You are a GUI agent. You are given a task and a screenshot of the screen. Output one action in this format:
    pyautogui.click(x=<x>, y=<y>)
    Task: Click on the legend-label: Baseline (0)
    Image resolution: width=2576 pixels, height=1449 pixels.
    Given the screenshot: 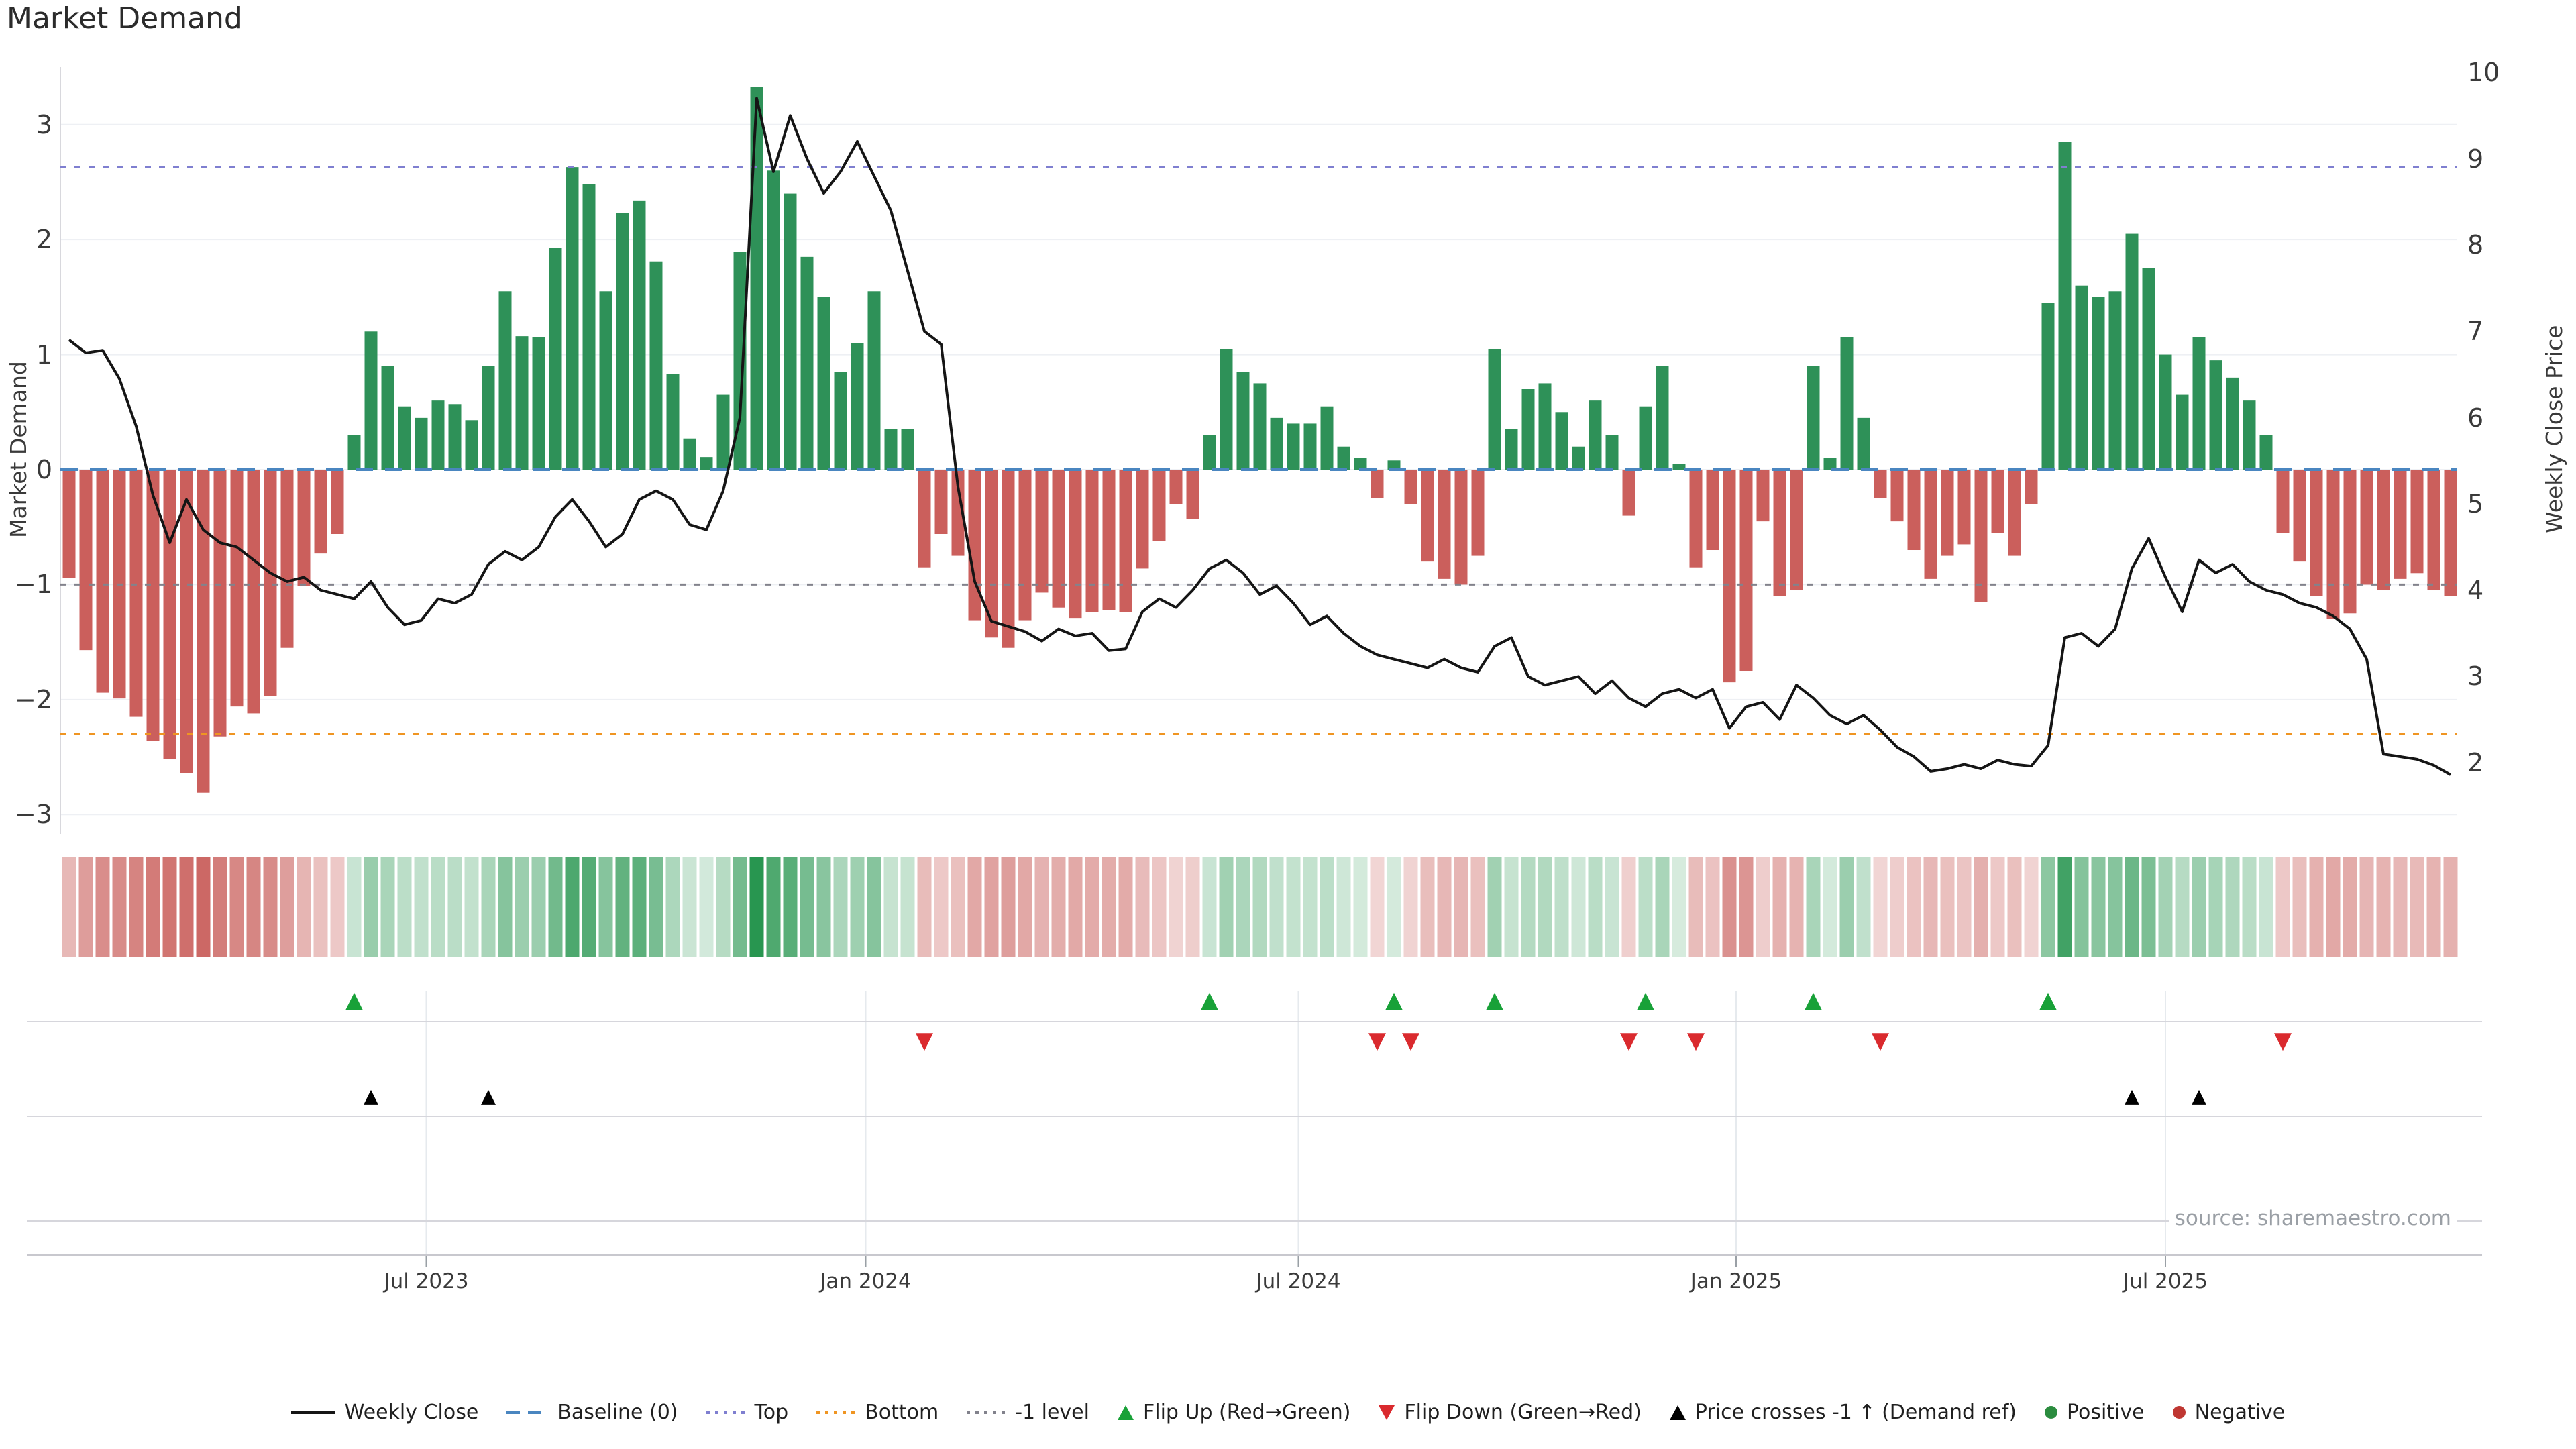 What is the action you would take?
    pyautogui.click(x=617, y=1412)
    